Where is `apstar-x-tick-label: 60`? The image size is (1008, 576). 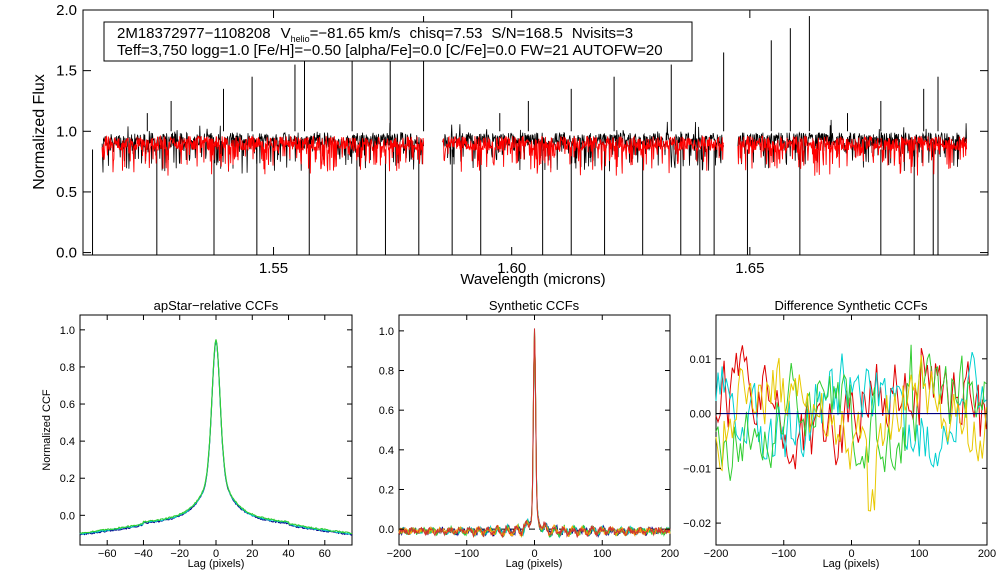 apstar-x-tick-label: 60 is located at coordinates (325, 554).